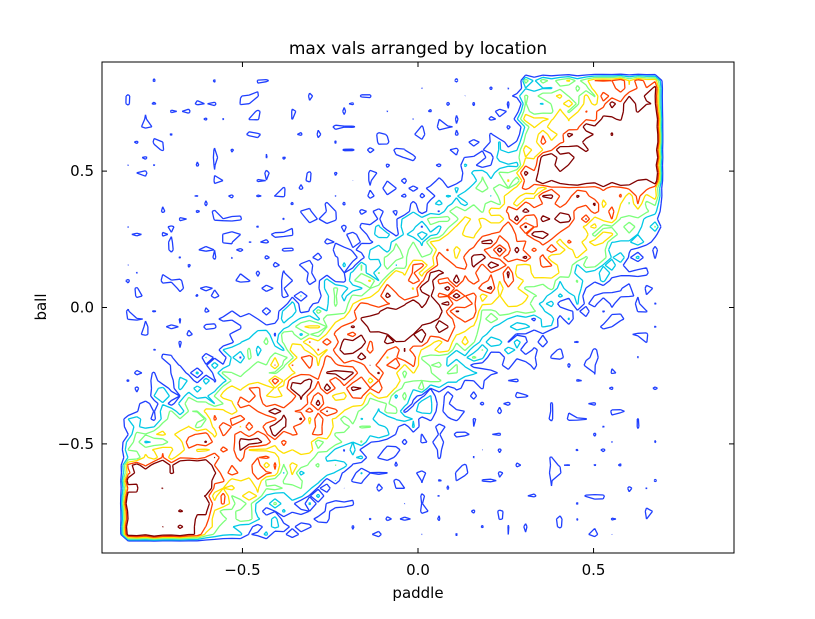  Describe the element at coordinates (594, 570) in the screenshot. I see `x-tick-label: 0.5` at that location.